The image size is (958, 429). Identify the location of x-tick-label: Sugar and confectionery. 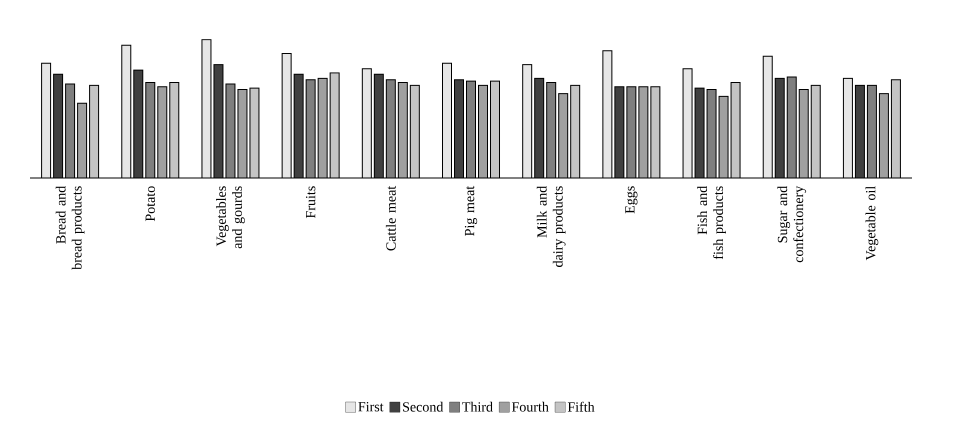
(791, 224).